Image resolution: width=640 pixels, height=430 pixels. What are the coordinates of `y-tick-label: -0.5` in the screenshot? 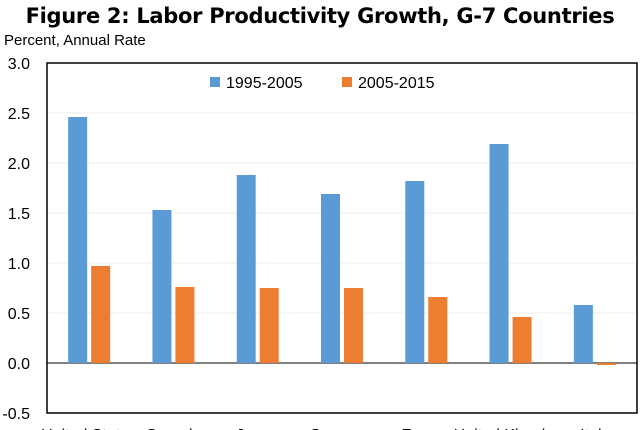 It's located at (16, 414).